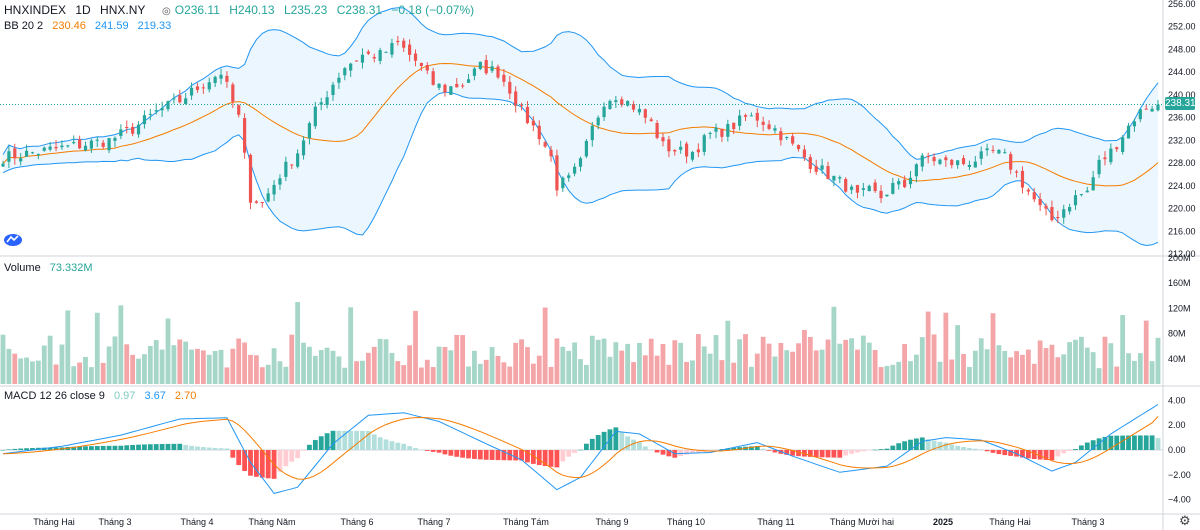 Image resolution: width=1200 pixels, height=530 pixels. Describe the element at coordinates (1177, 359) in the screenshot. I see `volume-tick-label: 40M` at that location.